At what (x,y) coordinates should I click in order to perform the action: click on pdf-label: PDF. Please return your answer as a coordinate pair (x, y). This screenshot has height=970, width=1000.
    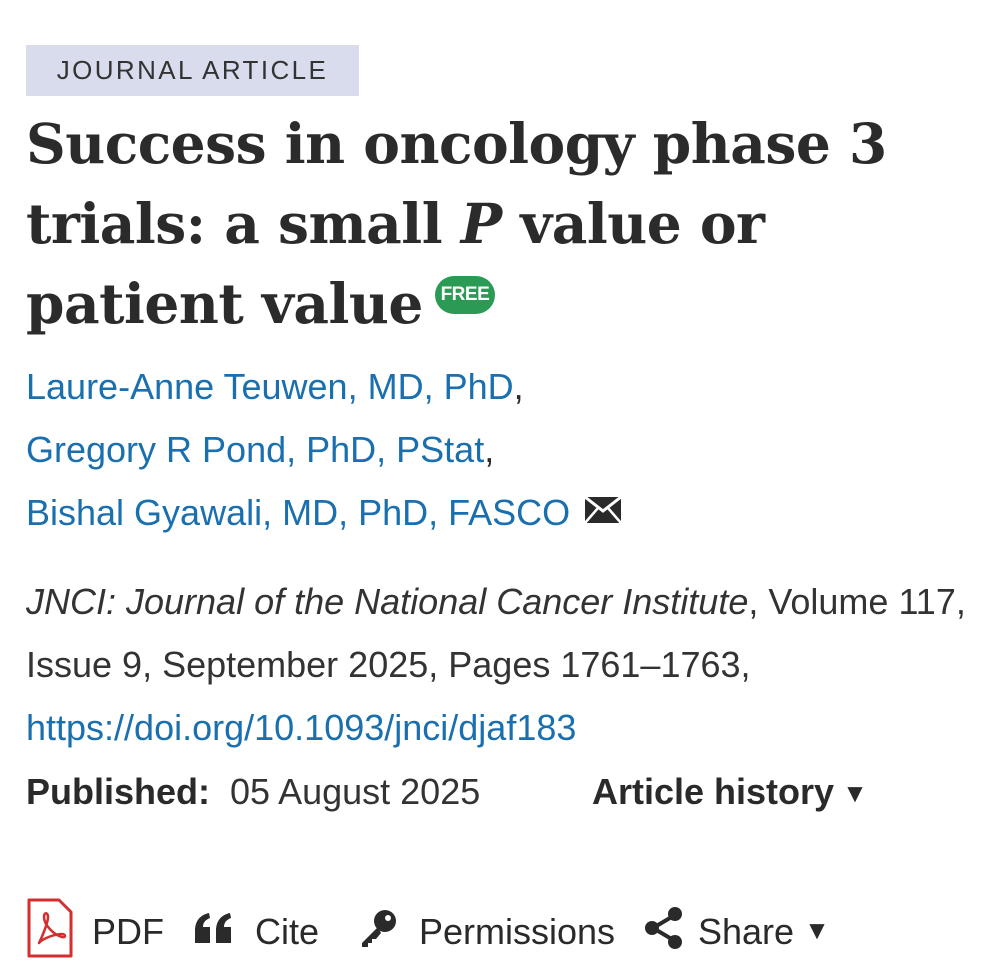
    Looking at the image, I should click on (128, 931).